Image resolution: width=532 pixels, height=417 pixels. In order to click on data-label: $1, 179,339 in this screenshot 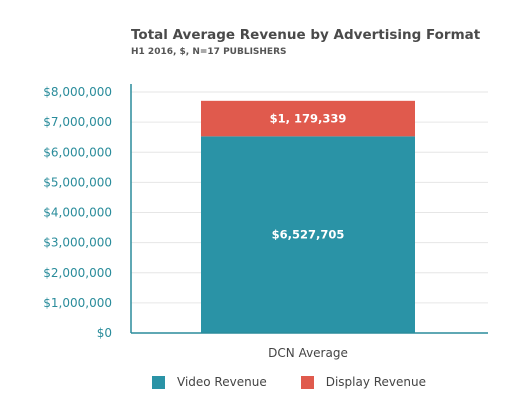, I will do `click(308, 119)`.